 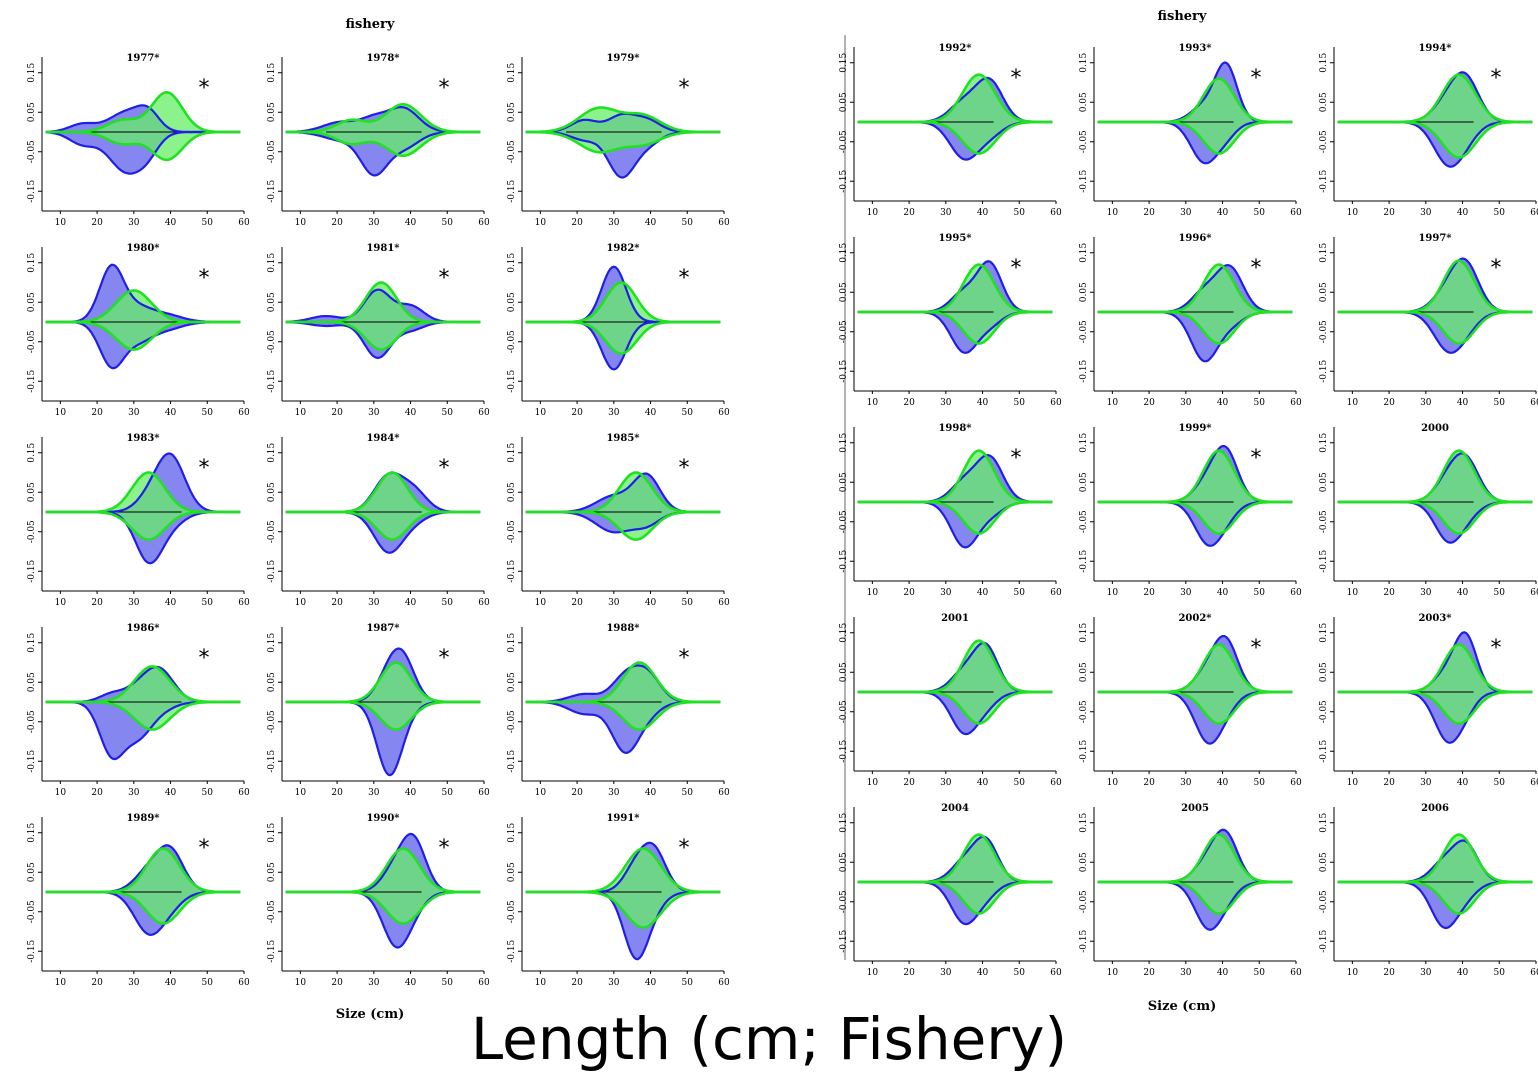 What do you see at coordinates (618, 140) in the screenshot?
I see `panel-1979: -0.15 -0.05 0.05 0.15 10 20 30 40 50 60 1979* *` at bounding box center [618, 140].